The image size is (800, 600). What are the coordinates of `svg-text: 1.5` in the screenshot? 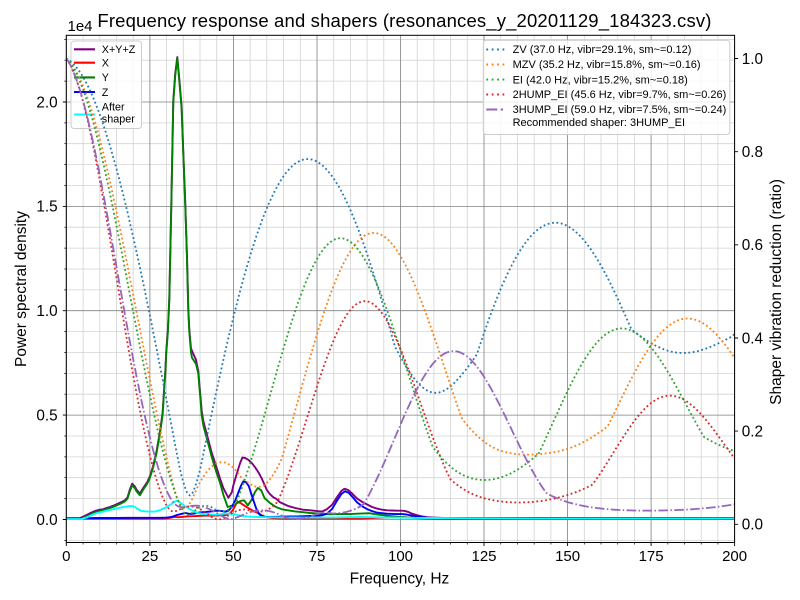 It's located at (46, 207).